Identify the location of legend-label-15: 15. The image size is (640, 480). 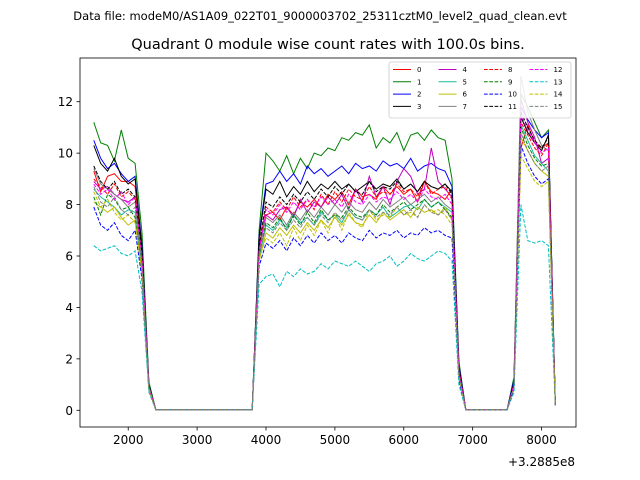
(558, 107).